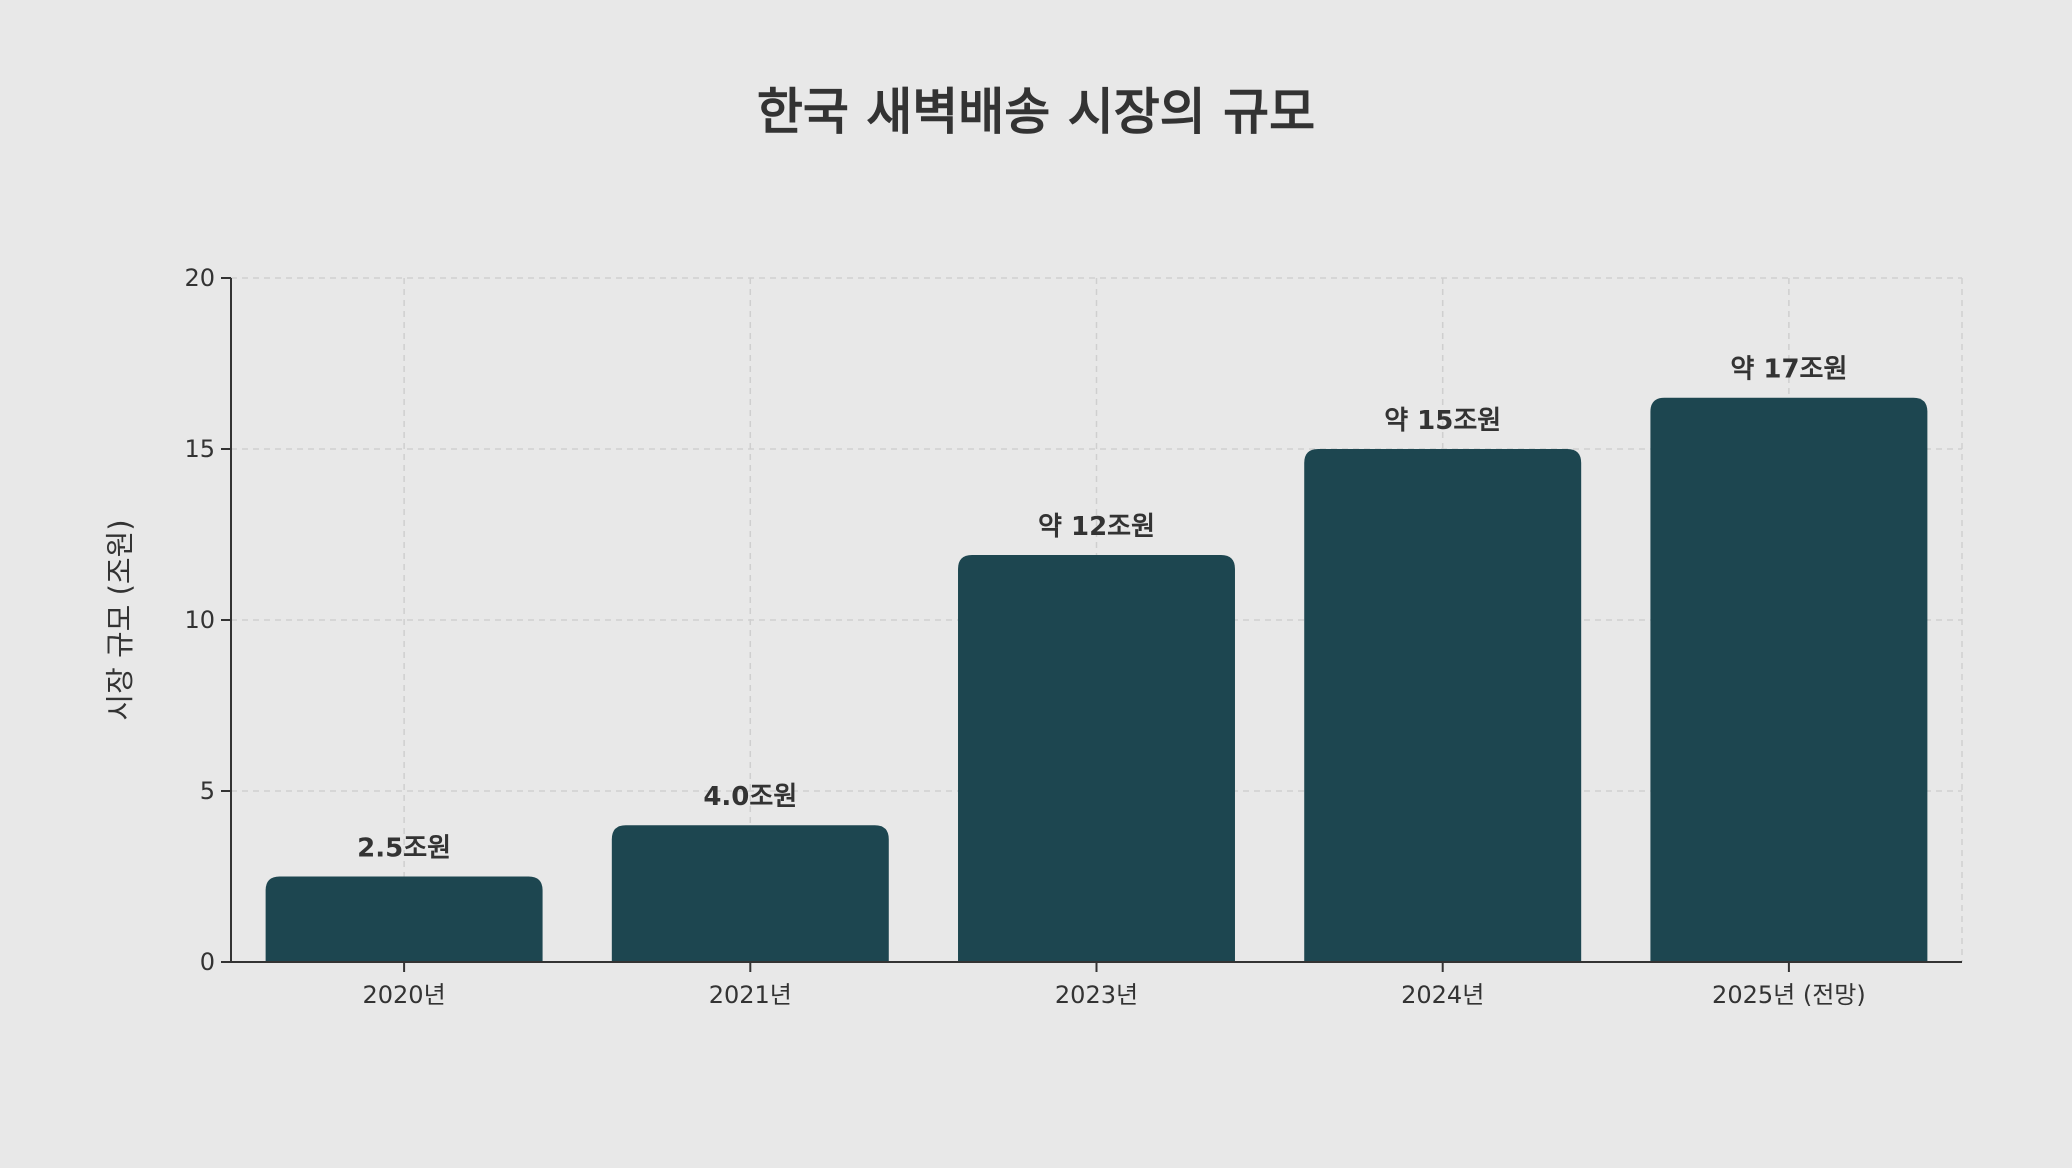  Describe the element at coordinates (1036, 112) in the screenshot. I see `chart-title: 한국 새벽배송 시장의 규모` at that location.